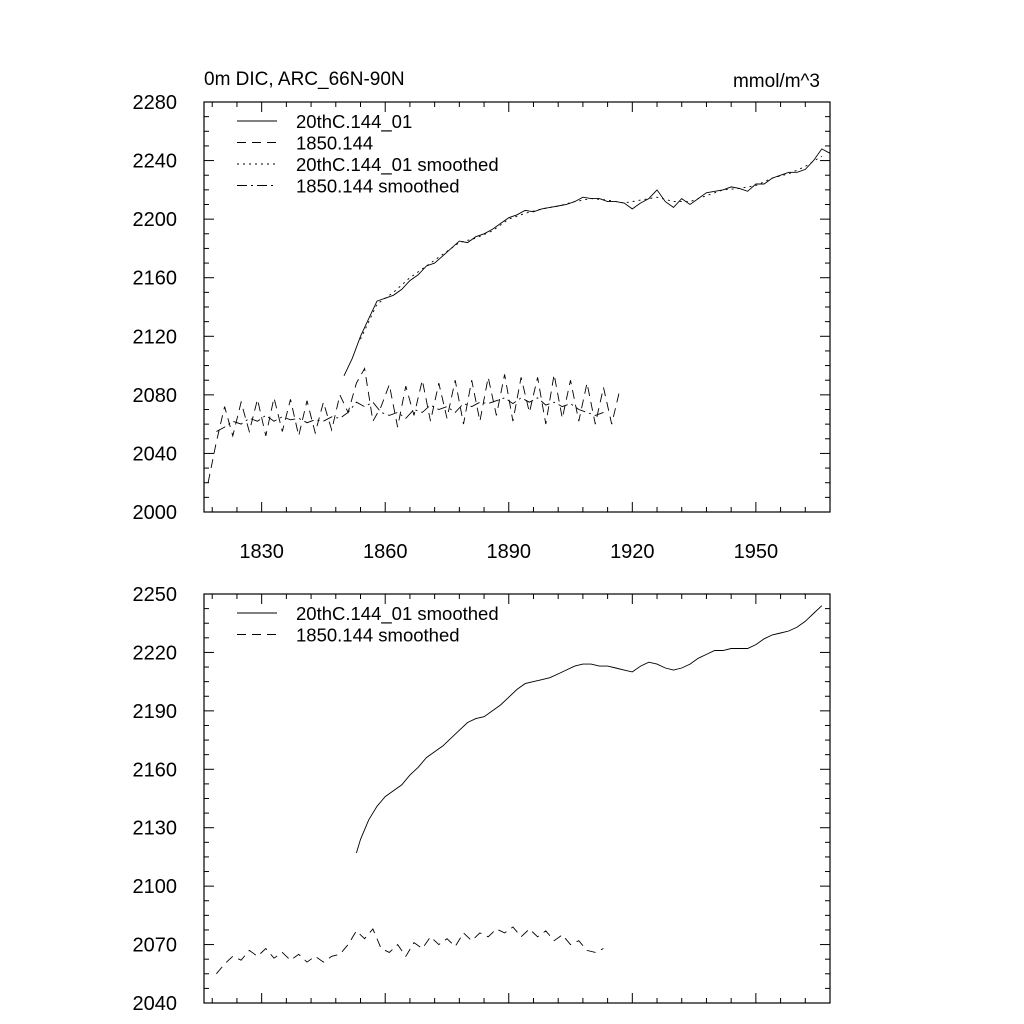  I want to click on y-tick-label: 2220, so click(155, 653).